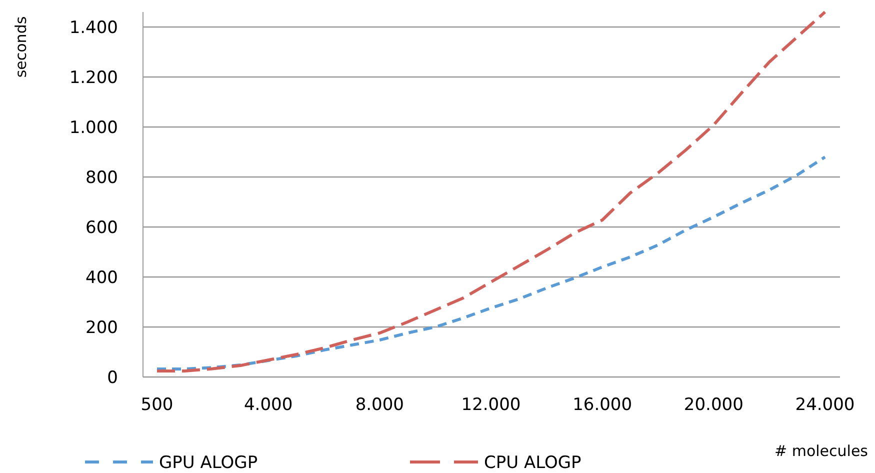 The image size is (875, 473). Describe the element at coordinates (21, 47) in the screenshot. I see `y-axis-title: seconds` at that location.